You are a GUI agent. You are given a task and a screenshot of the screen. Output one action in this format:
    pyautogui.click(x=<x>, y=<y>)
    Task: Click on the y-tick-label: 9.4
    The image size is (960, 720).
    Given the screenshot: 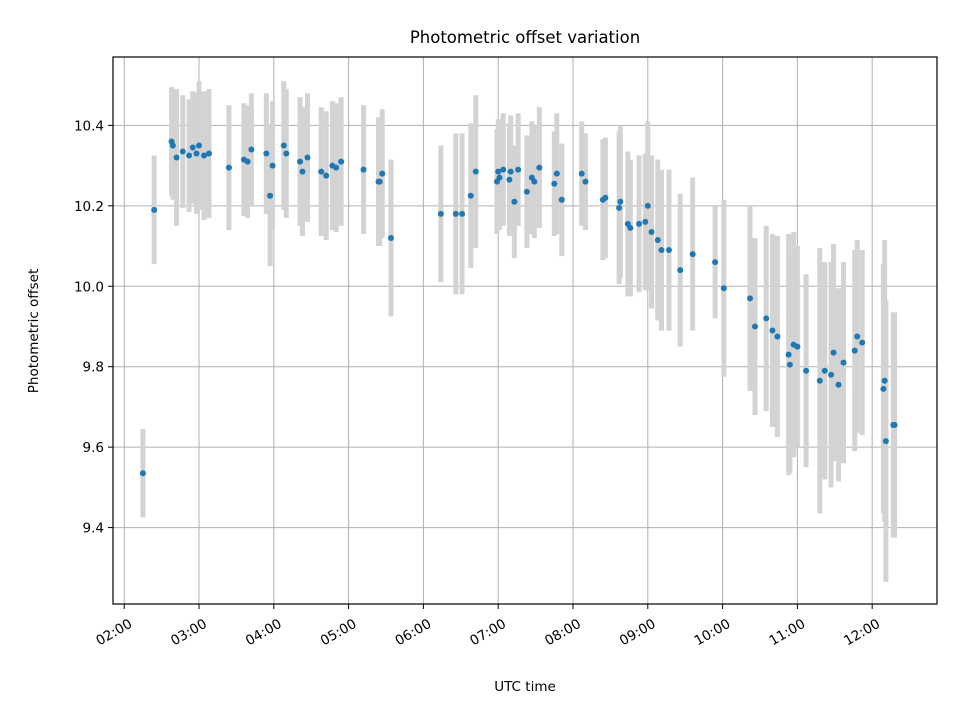 What is the action you would take?
    pyautogui.click(x=93, y=529)
    